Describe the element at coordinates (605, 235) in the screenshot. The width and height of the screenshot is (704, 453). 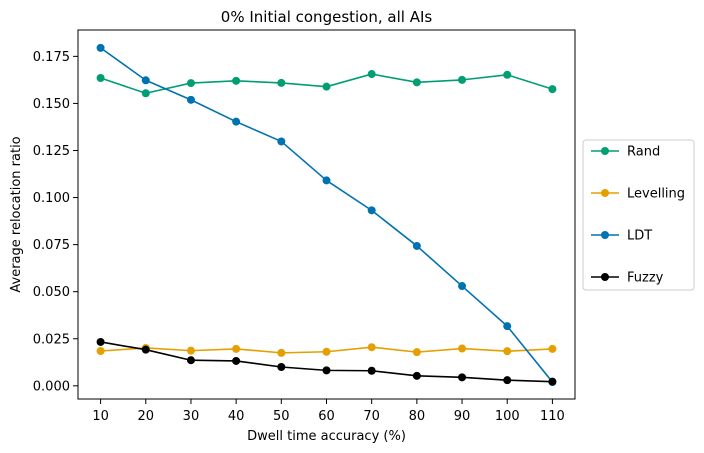
I see `legend-marker-ldt` at that location.